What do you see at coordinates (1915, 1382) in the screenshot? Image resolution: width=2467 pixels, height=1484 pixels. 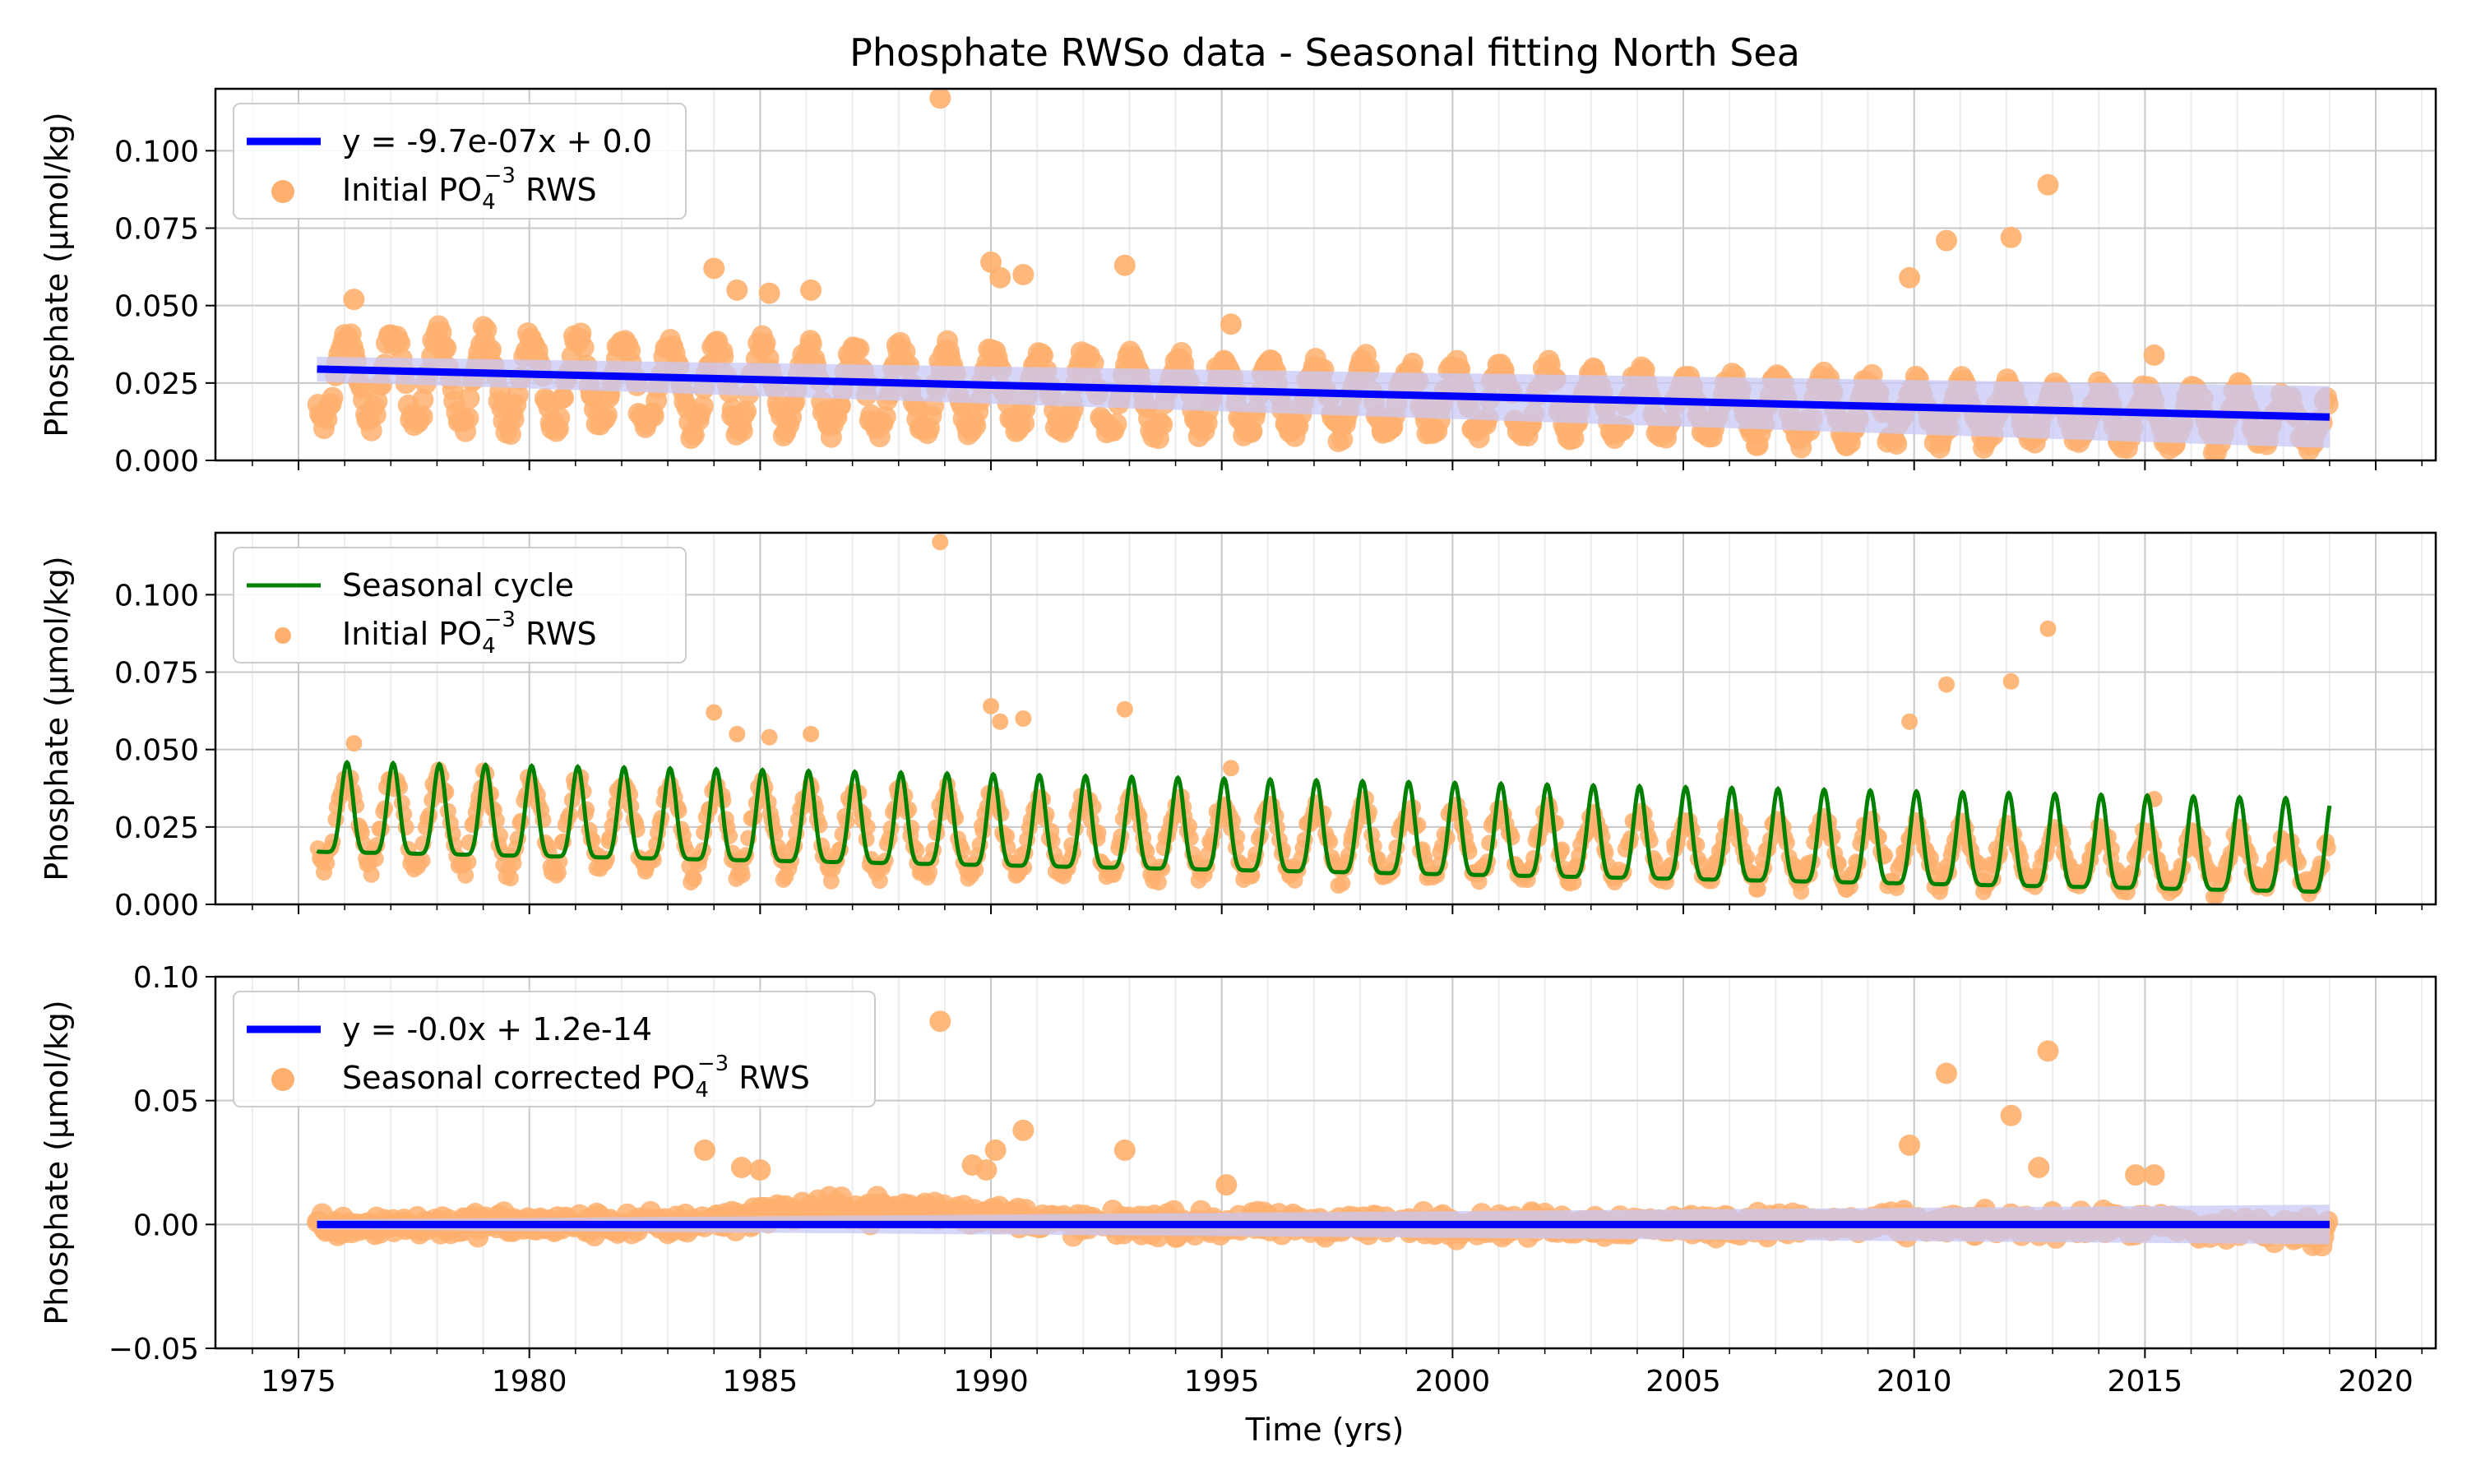 I see `x-tick-label: 2010` at bounding box center [1915, 1382].